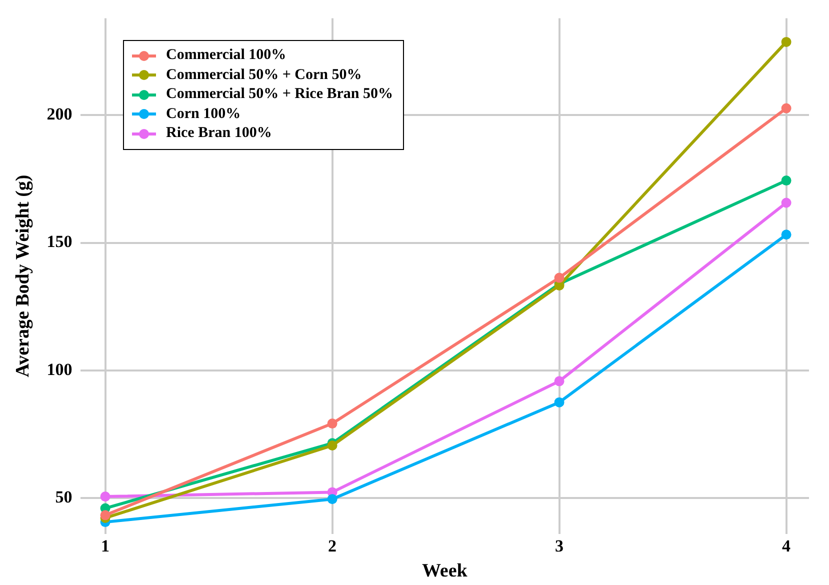 Image resolution: width=829 pixels, height=585 pixels. I want to click on y-tick-label: 150, so click(59, 242).